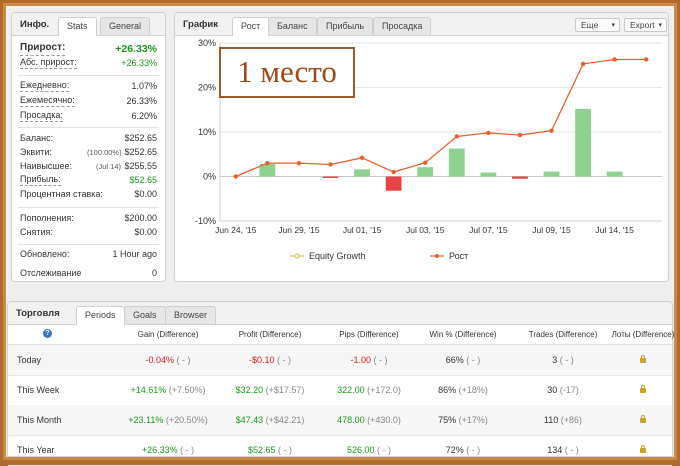 This screenshot has width=680, height=466. Describe the element at coordinates (270, 450) in the screenshot. I see `profit-cell: $52.65 ( - )` at that location.